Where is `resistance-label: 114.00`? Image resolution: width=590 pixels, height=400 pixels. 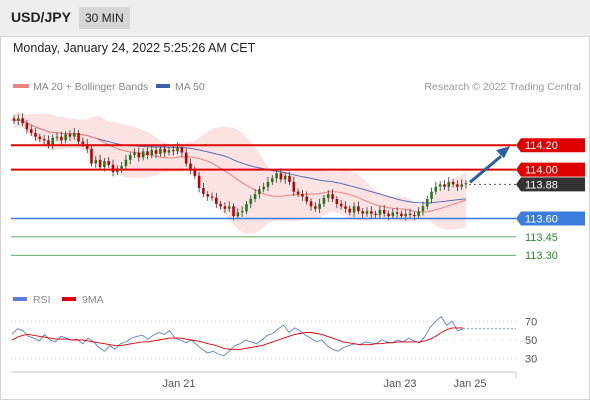
resistance-label: 114.00 is located at coordinates (541, 171).